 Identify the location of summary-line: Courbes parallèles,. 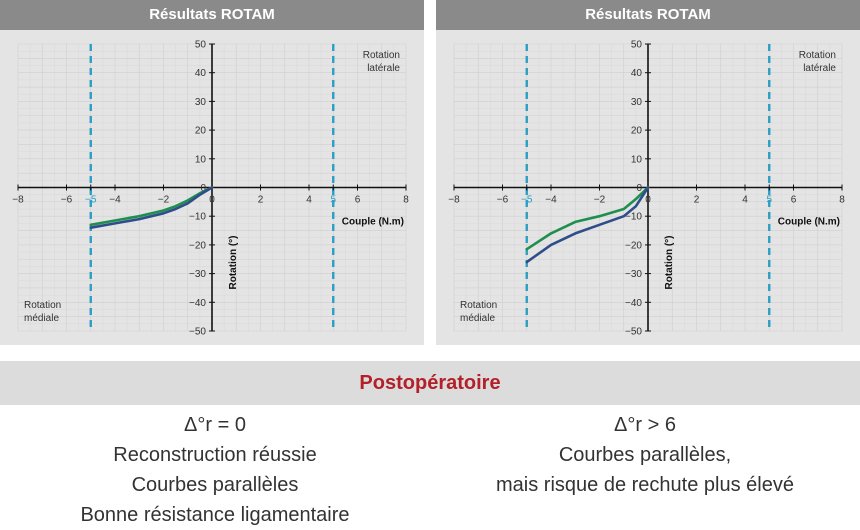
(645, 455).